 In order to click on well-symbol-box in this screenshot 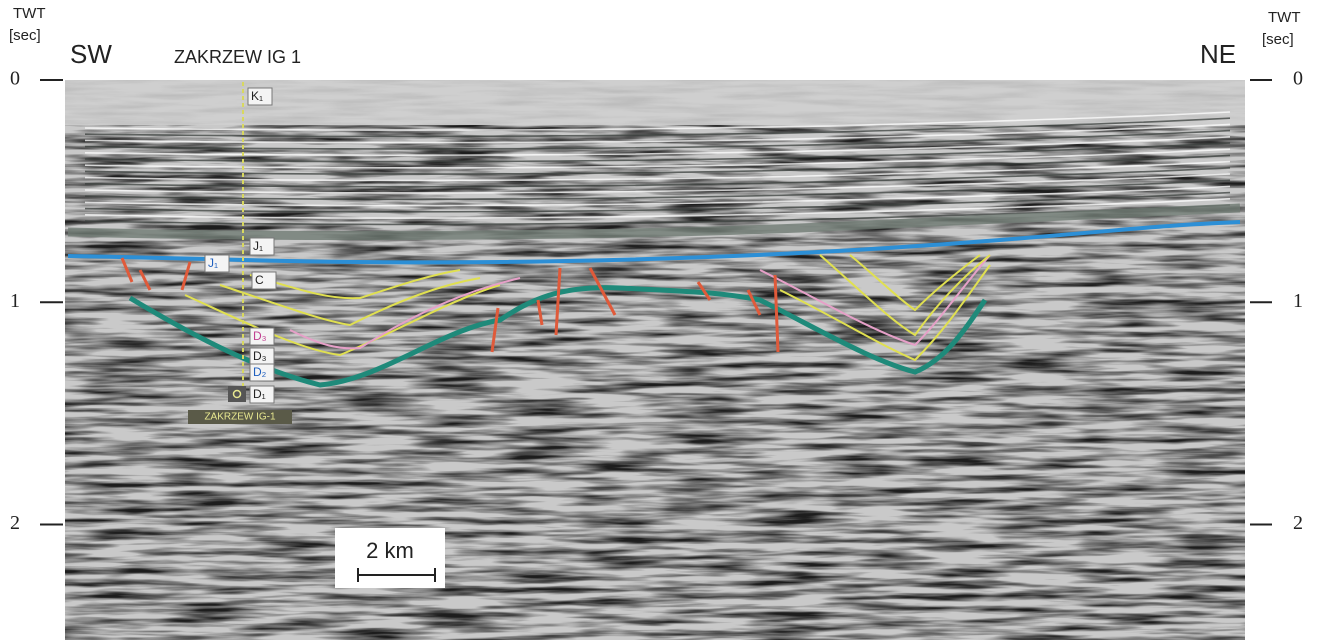, I will do `click(237, 394)`.